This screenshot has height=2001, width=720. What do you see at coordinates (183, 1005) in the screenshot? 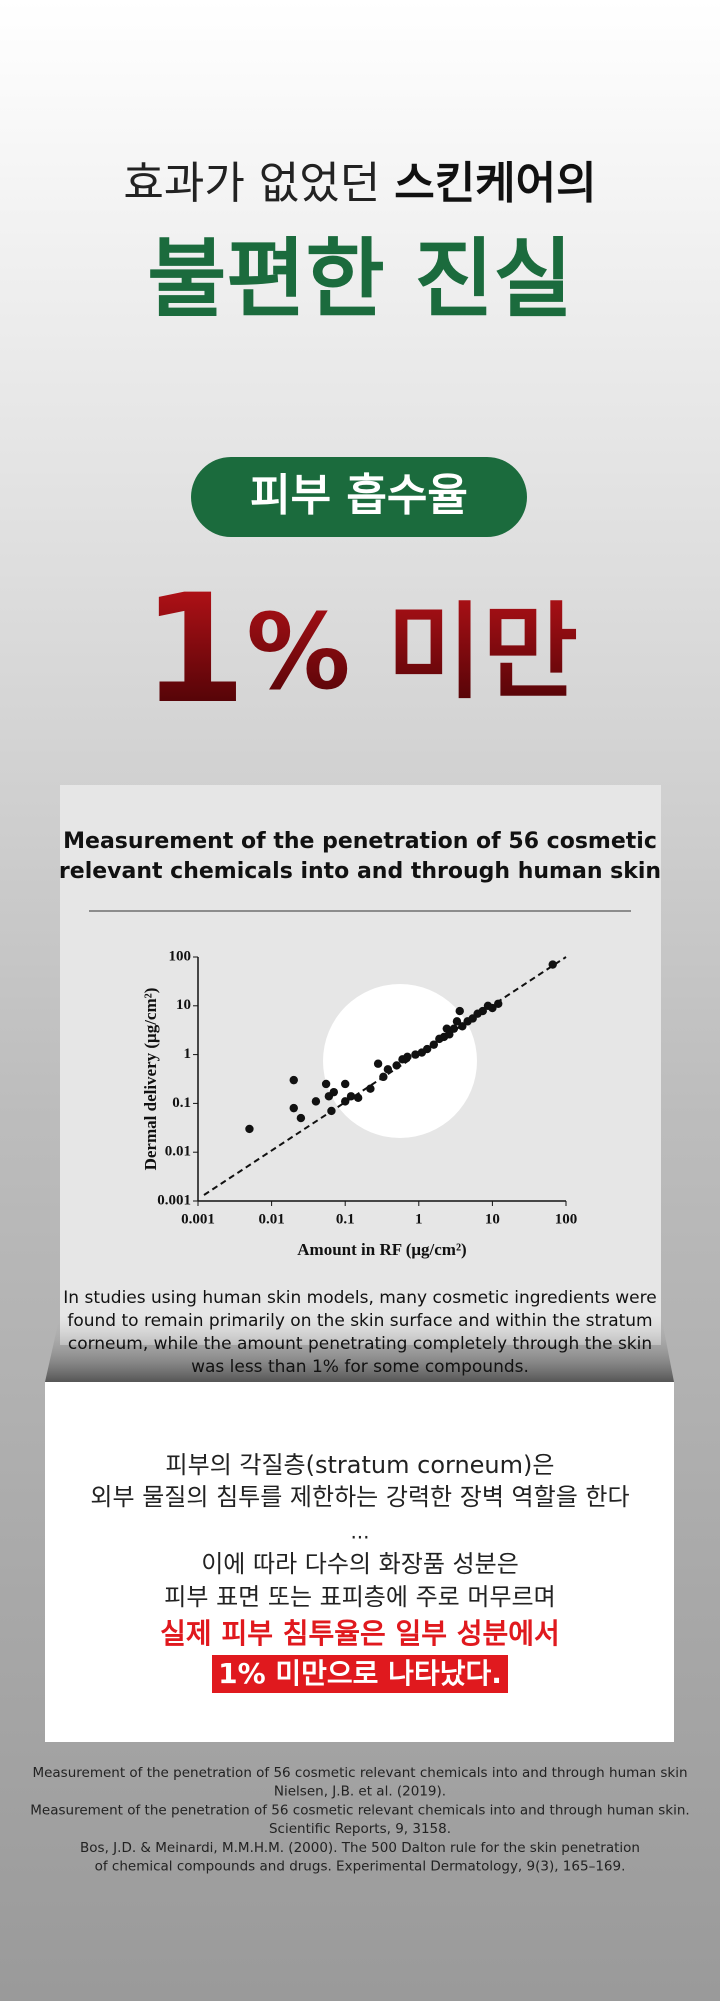
I see `y-tick-label: 10` at bounding box center [183, 1005].